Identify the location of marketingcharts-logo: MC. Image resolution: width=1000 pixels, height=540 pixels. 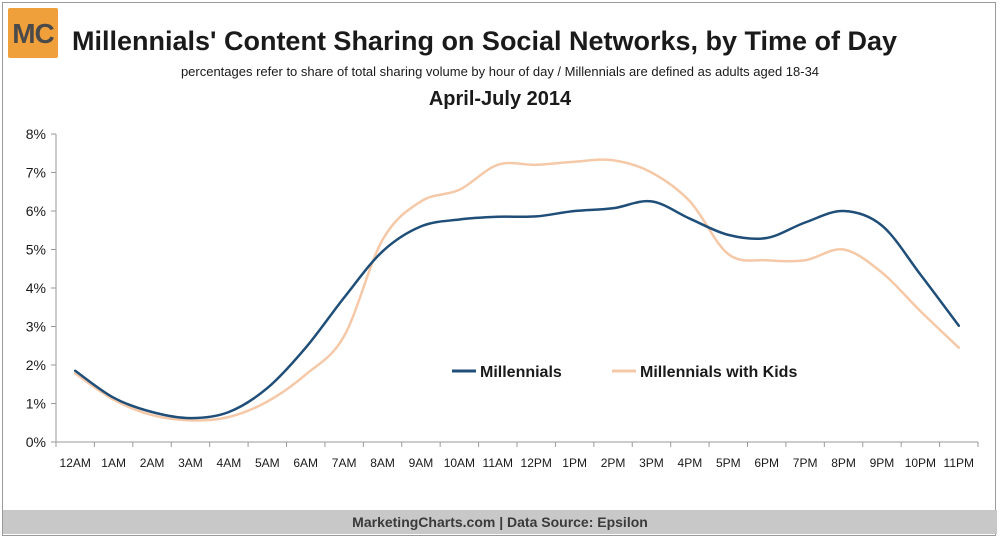
(33, 33).